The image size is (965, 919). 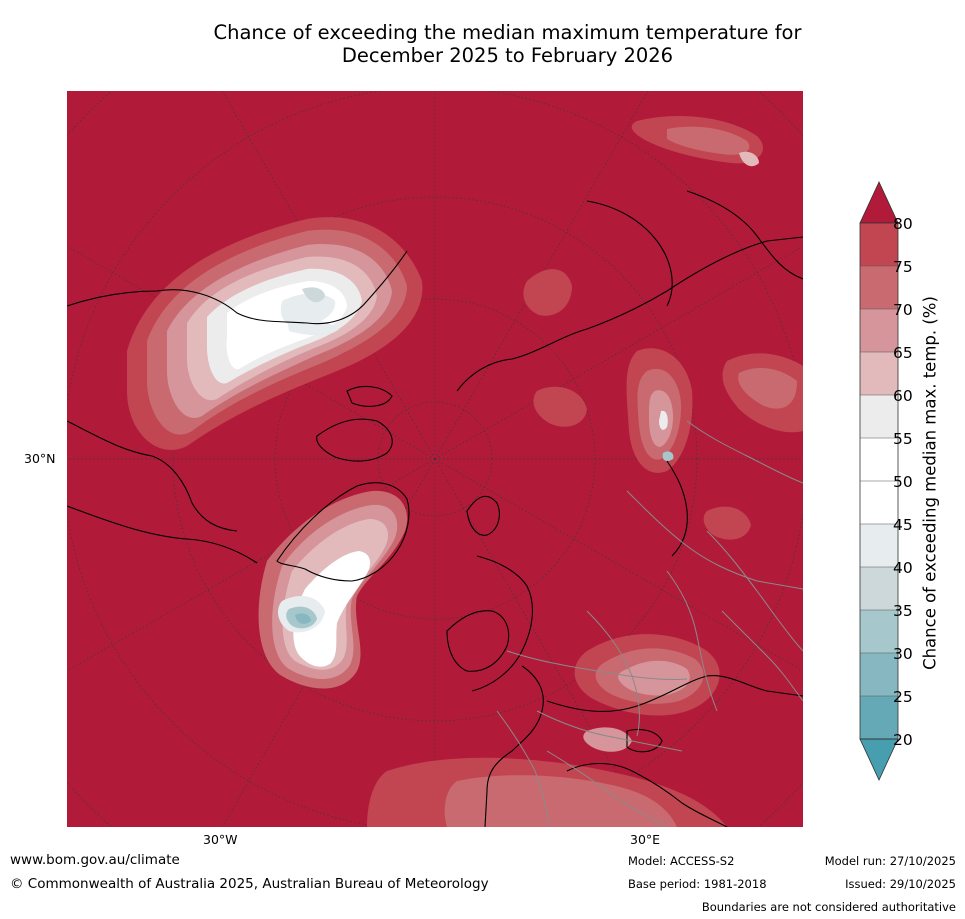 I want to click on colorbar-tick: 45, so click(x=903, y=525).